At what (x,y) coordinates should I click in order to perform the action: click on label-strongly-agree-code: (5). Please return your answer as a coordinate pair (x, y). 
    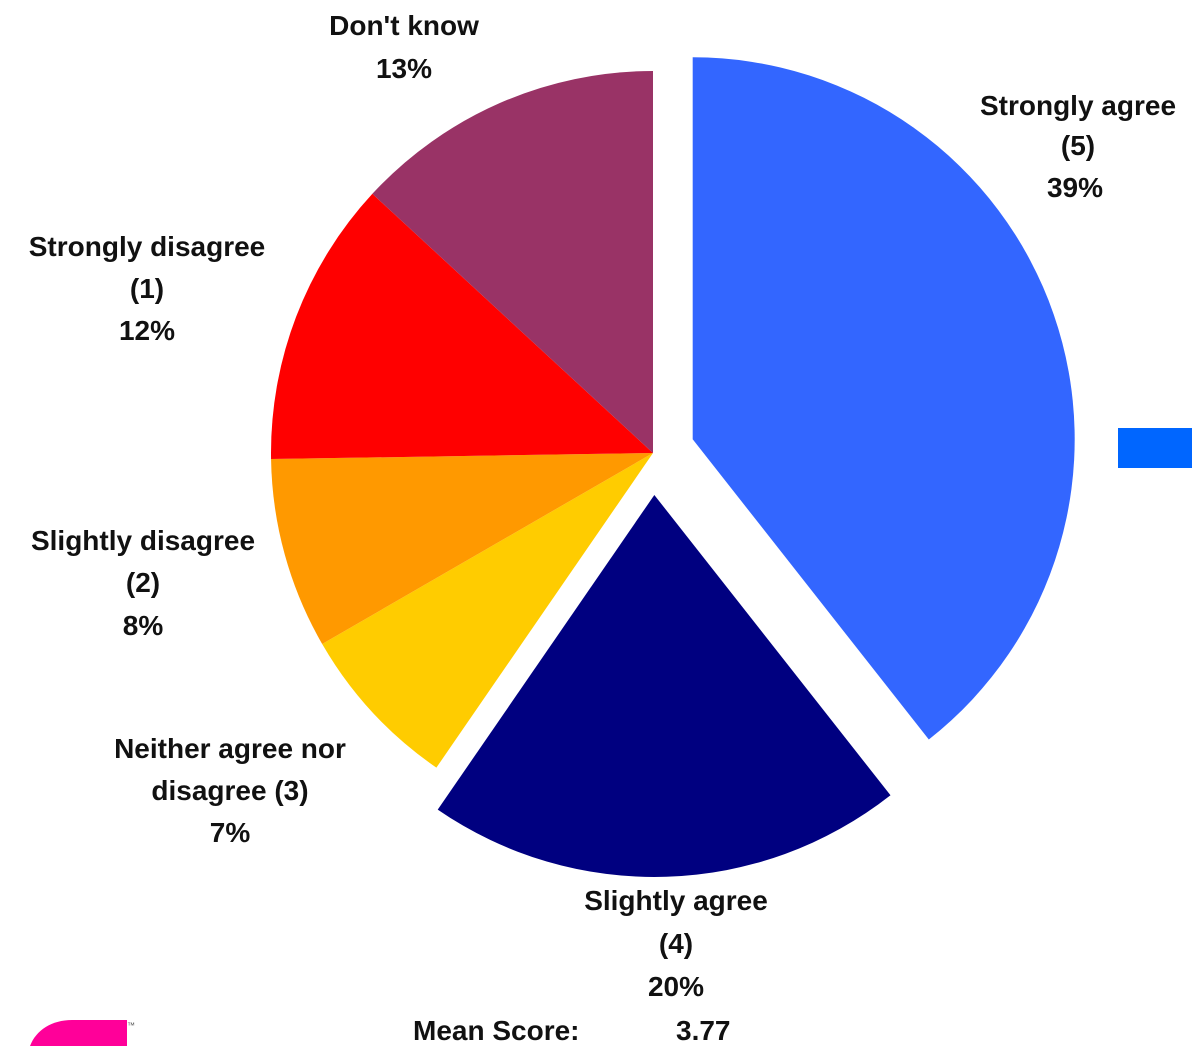
    Looking at the image, I should click on (1078, 145).